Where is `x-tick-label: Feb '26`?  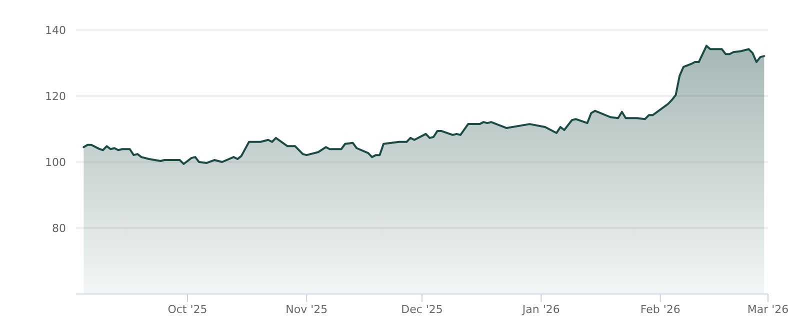
x-tick-label: Feb '26 is located at coordinates (660, 309).